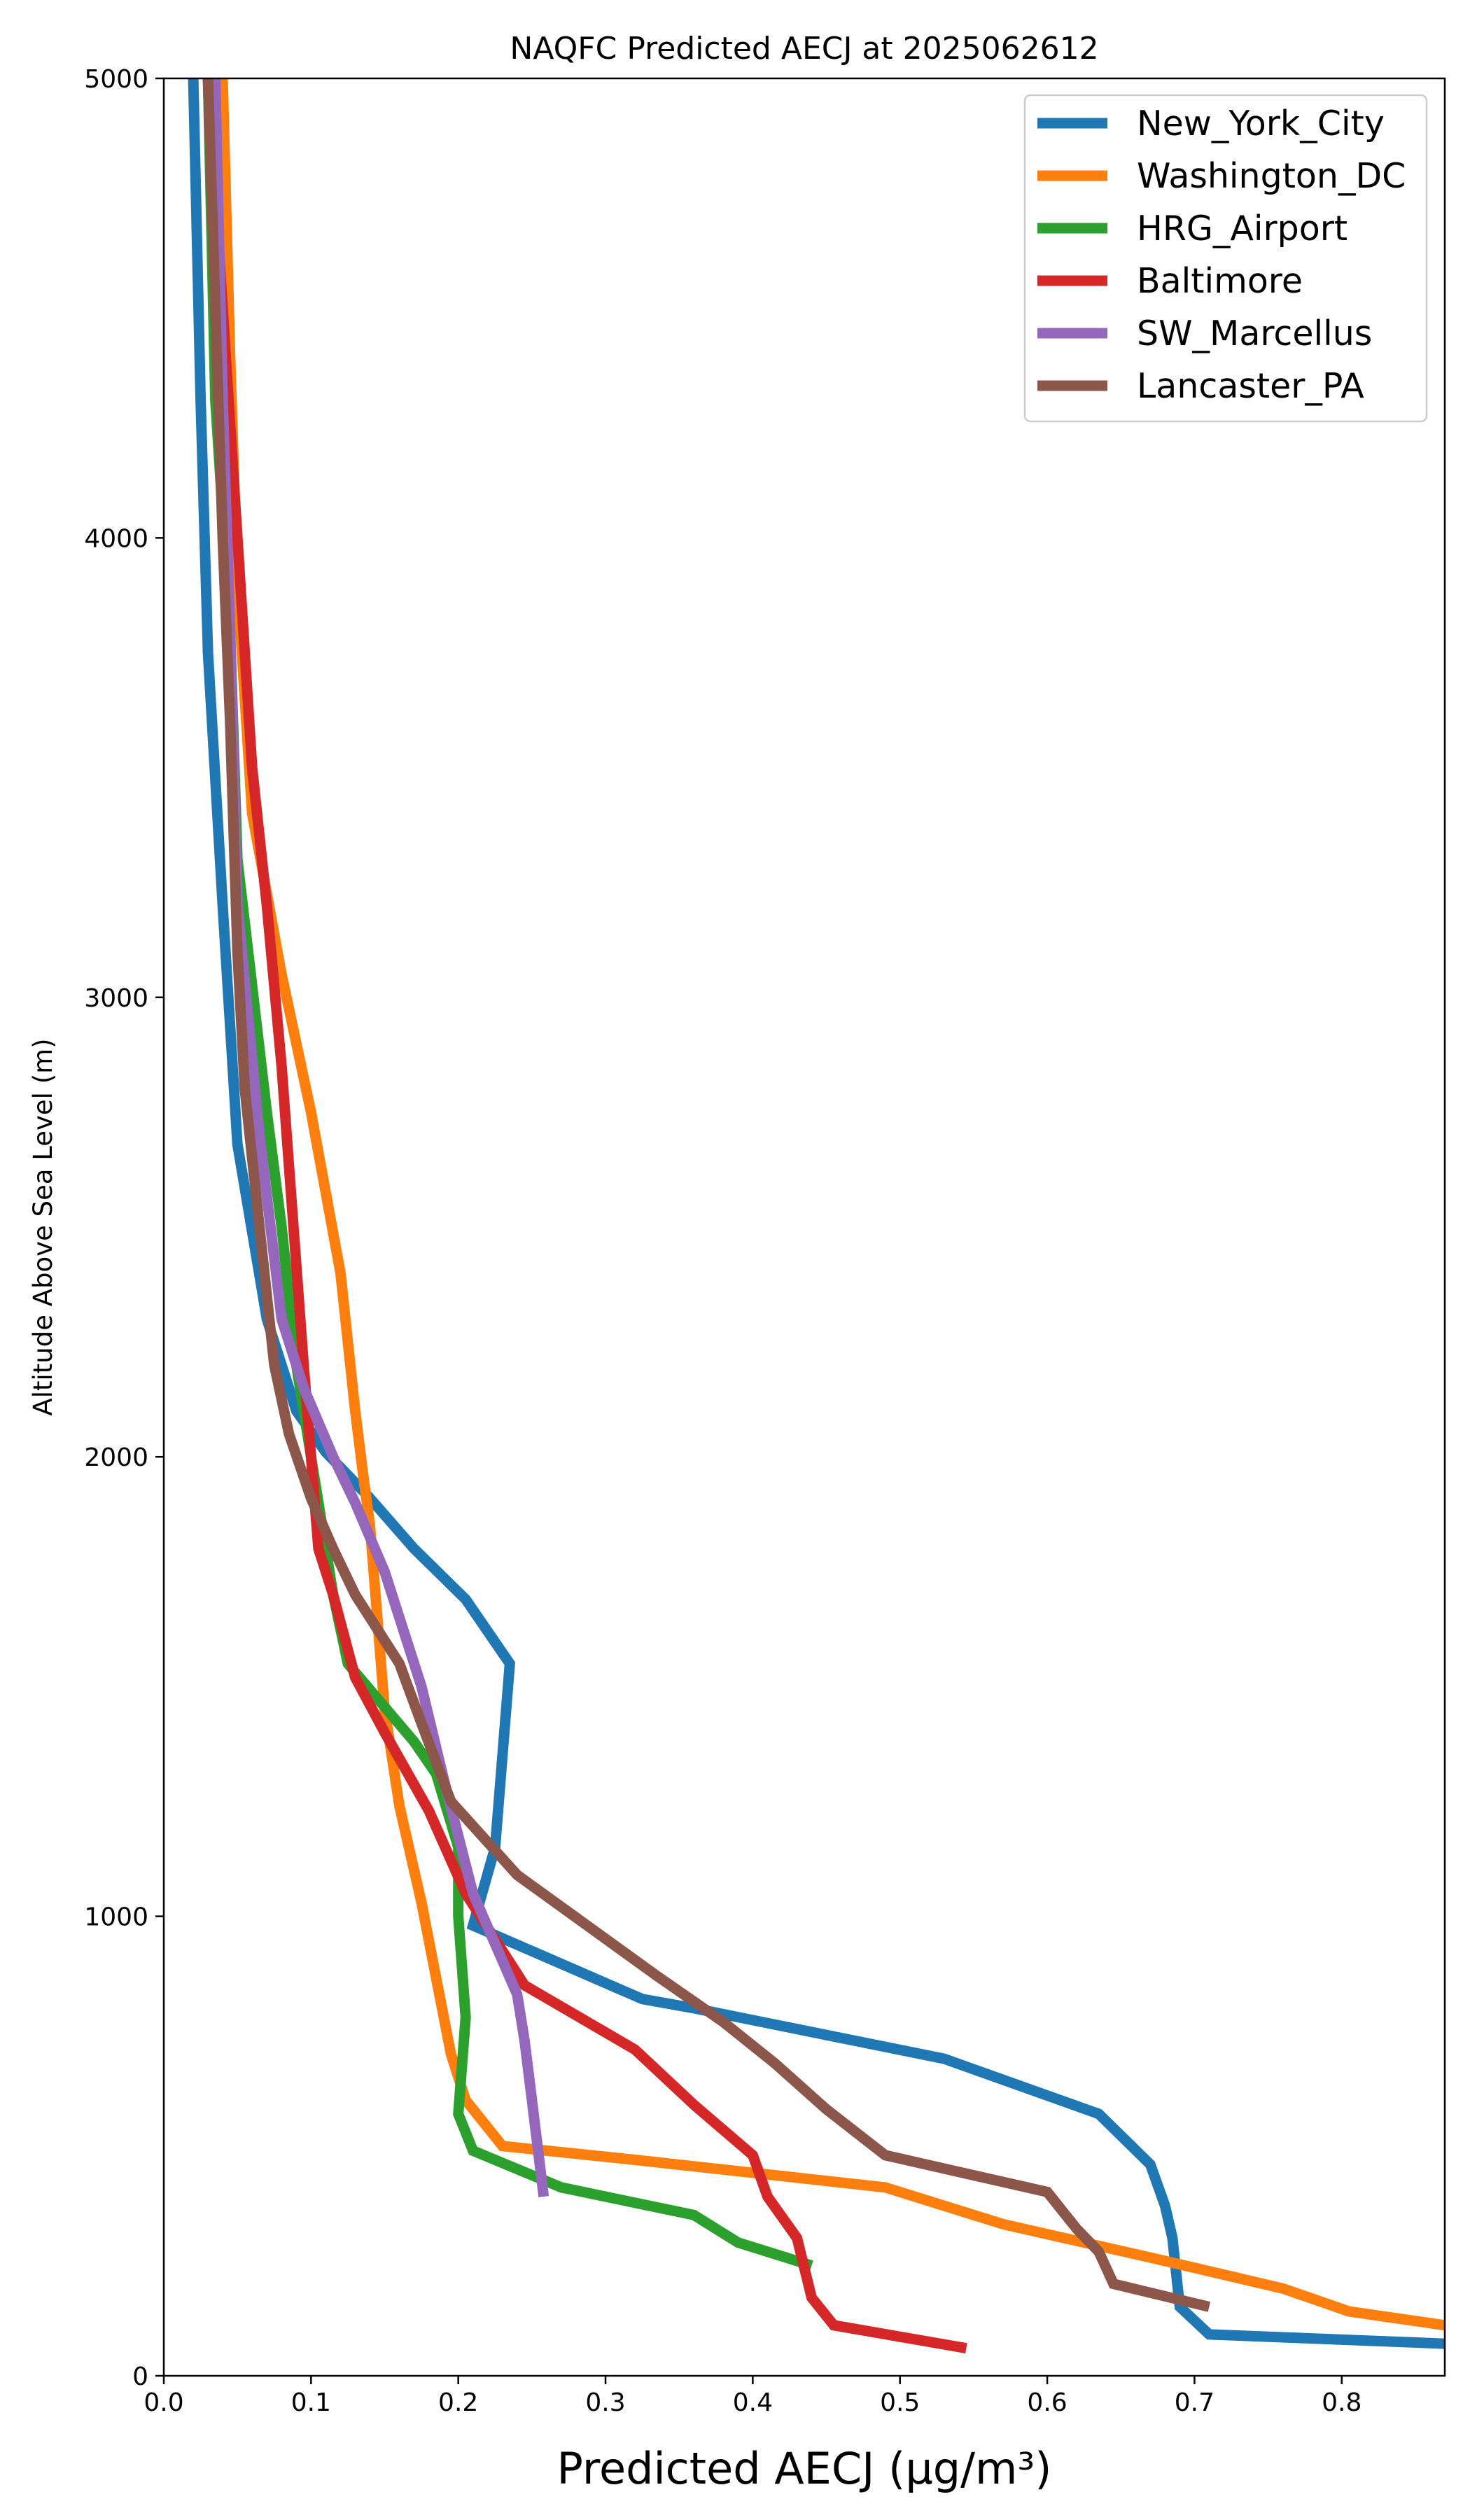 The width and height of the screenshot is (1470, 2520). I want to click on y-tick-label: 3000, so click(116, 998).